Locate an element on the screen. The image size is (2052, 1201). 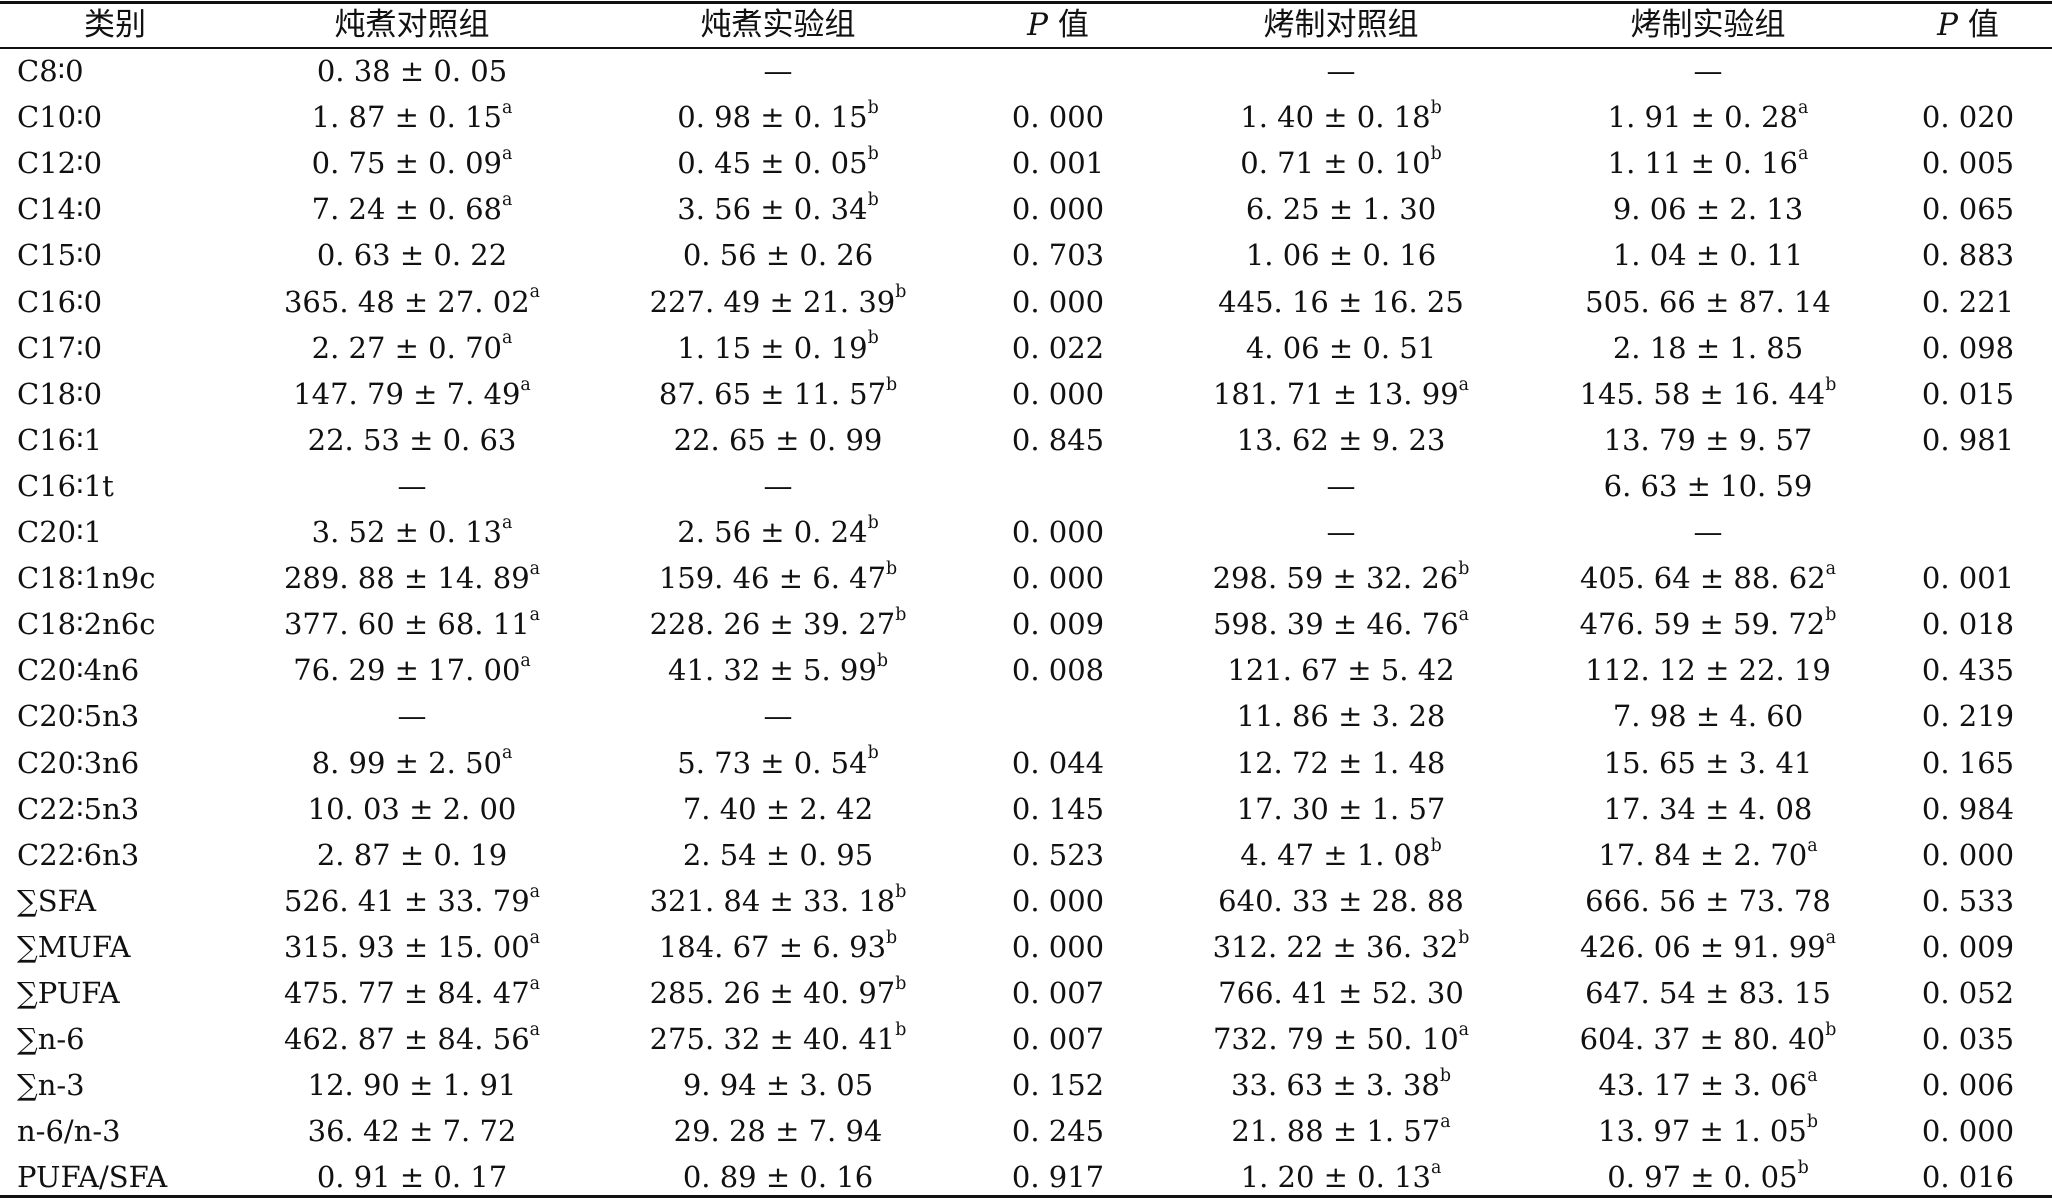
mean-sd-value: 11. 86 ± 3. 28 is located at coordinates (1341, 716).